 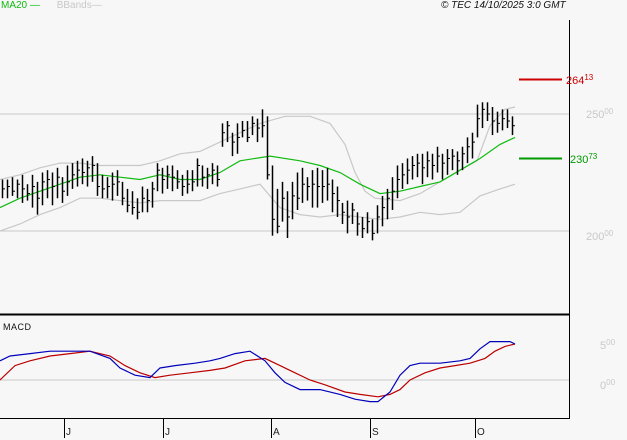 I want to click on legend-bbands: BBands—, so click(x=79, y=5).